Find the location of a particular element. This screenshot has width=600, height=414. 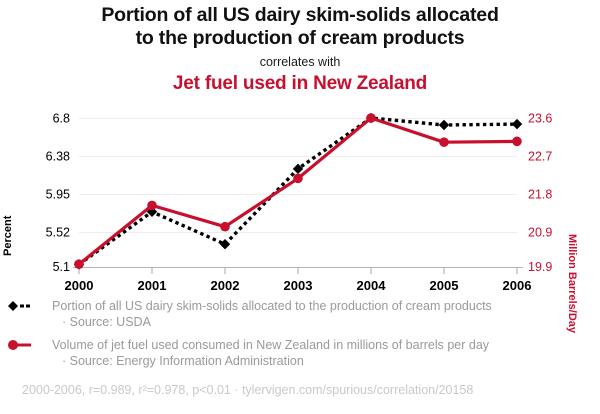

data-point-2003 is located at coordinates (298, 178).